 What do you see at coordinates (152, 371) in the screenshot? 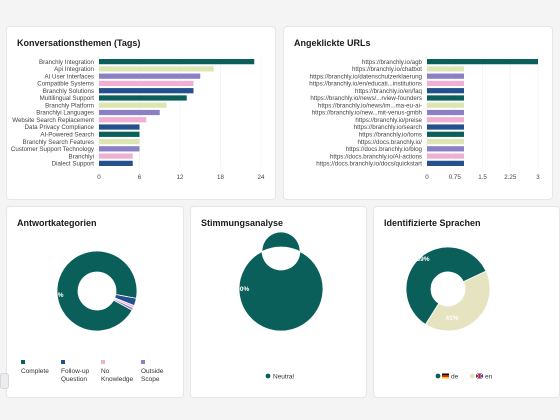
I see `legend-label: Outside` at bounding box center [152, 371].